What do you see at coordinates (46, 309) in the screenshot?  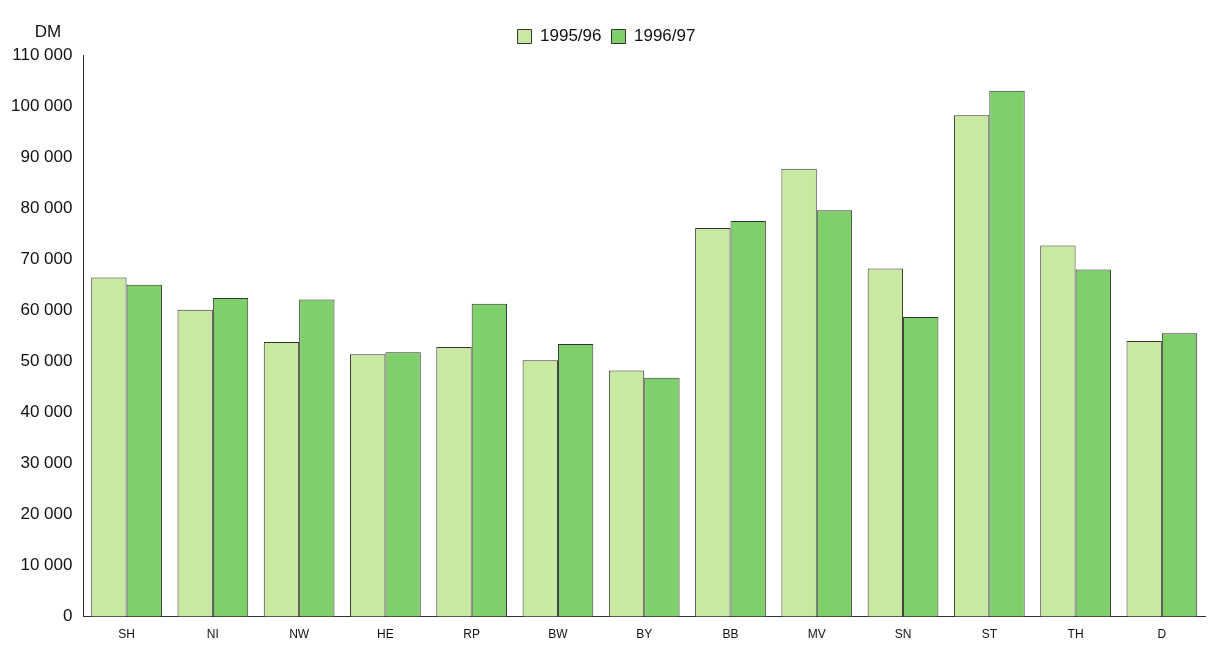 I see `y-tick-label: 60 000` at bounding box center [46, 309].